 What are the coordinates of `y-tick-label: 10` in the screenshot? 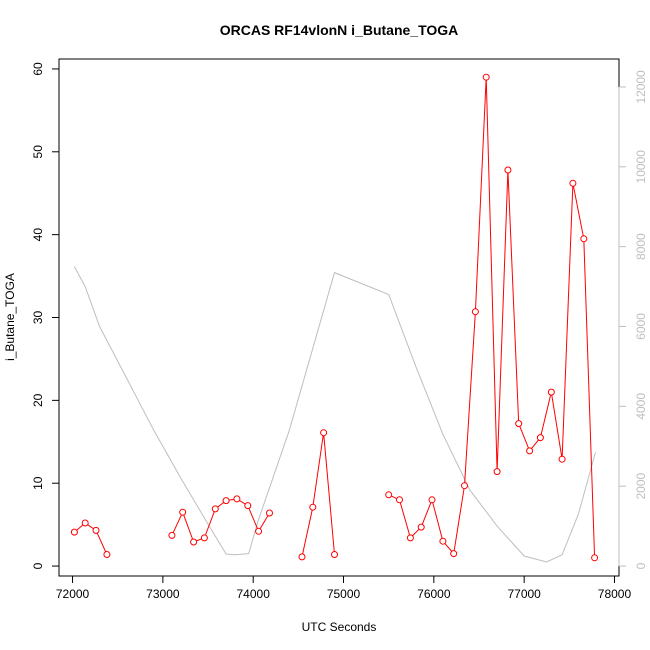 It's located at (38, 483).